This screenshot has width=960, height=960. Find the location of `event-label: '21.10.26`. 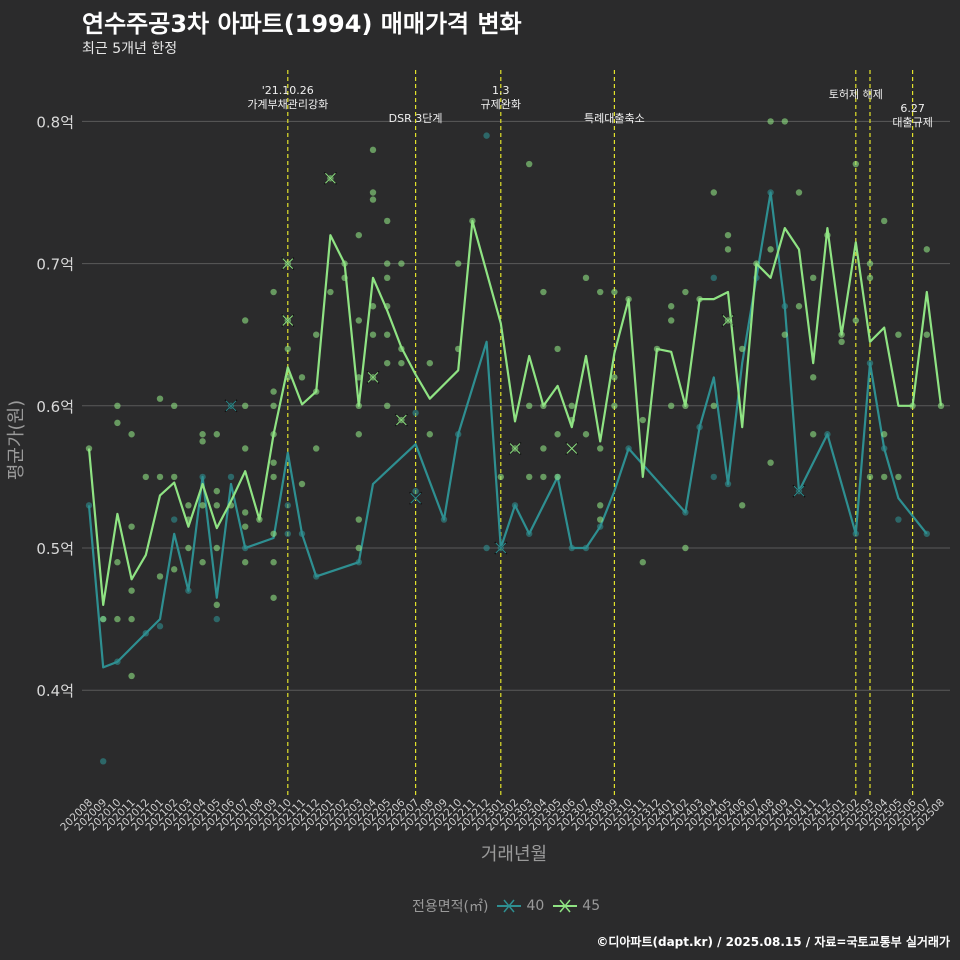

event-label: '21.10.26 is located at coordinates (288, 90).